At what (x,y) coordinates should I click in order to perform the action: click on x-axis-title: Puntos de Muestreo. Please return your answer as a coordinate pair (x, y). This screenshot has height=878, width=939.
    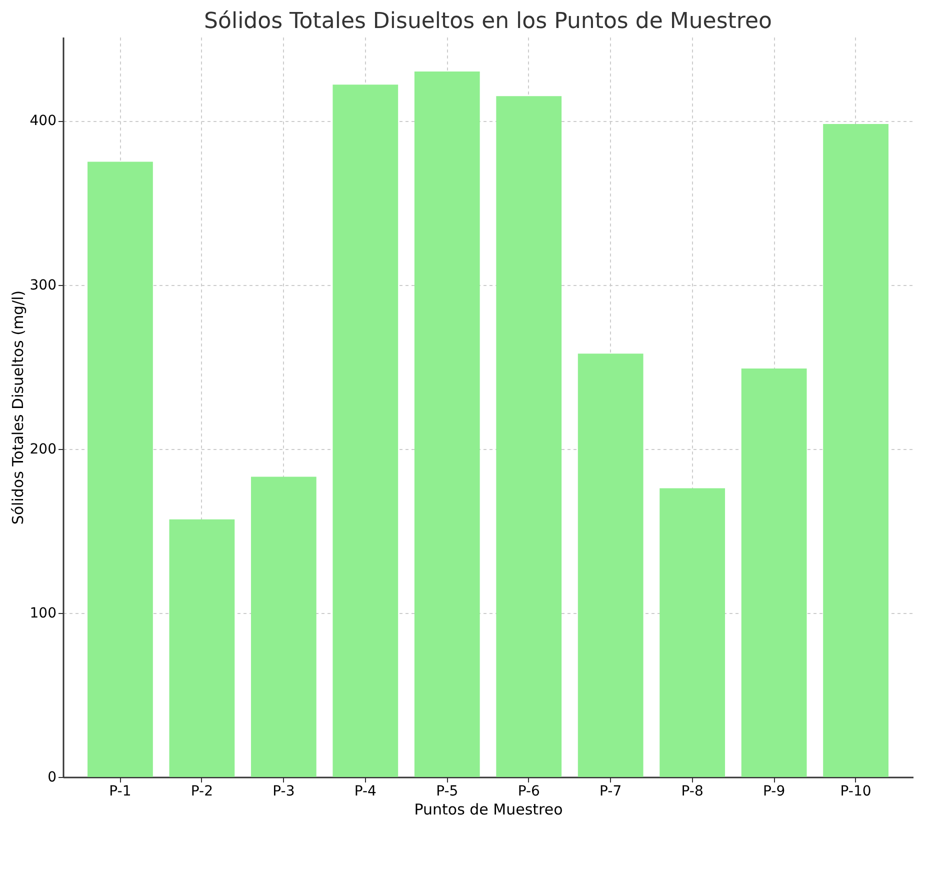
    Looking at the image, I should click on (488, 809).